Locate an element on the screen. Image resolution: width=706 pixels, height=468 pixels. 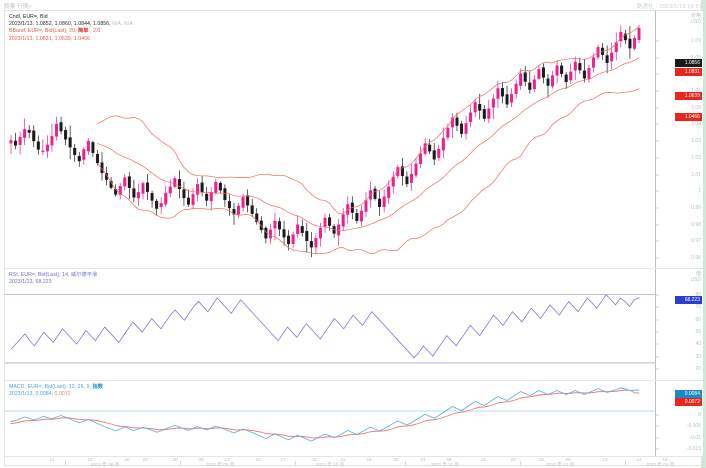
window-titlebar: 股票 行情> 路透社 · 2023/1/13 16:57 is located at coordinates (353, 5).